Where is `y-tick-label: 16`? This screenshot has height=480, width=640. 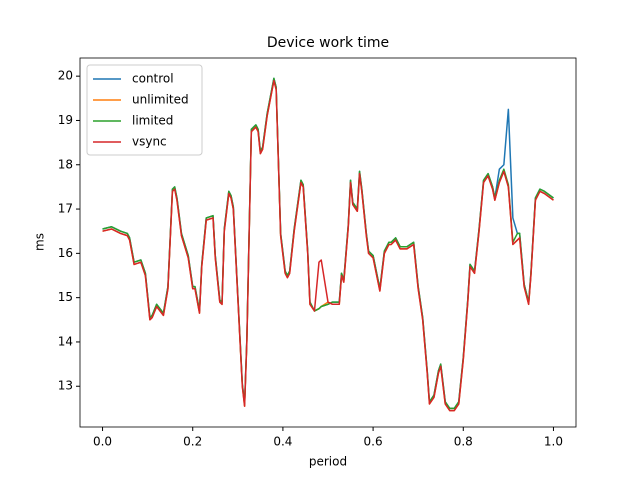
y-tick-label: 16 is located at coordinates (65, 253).